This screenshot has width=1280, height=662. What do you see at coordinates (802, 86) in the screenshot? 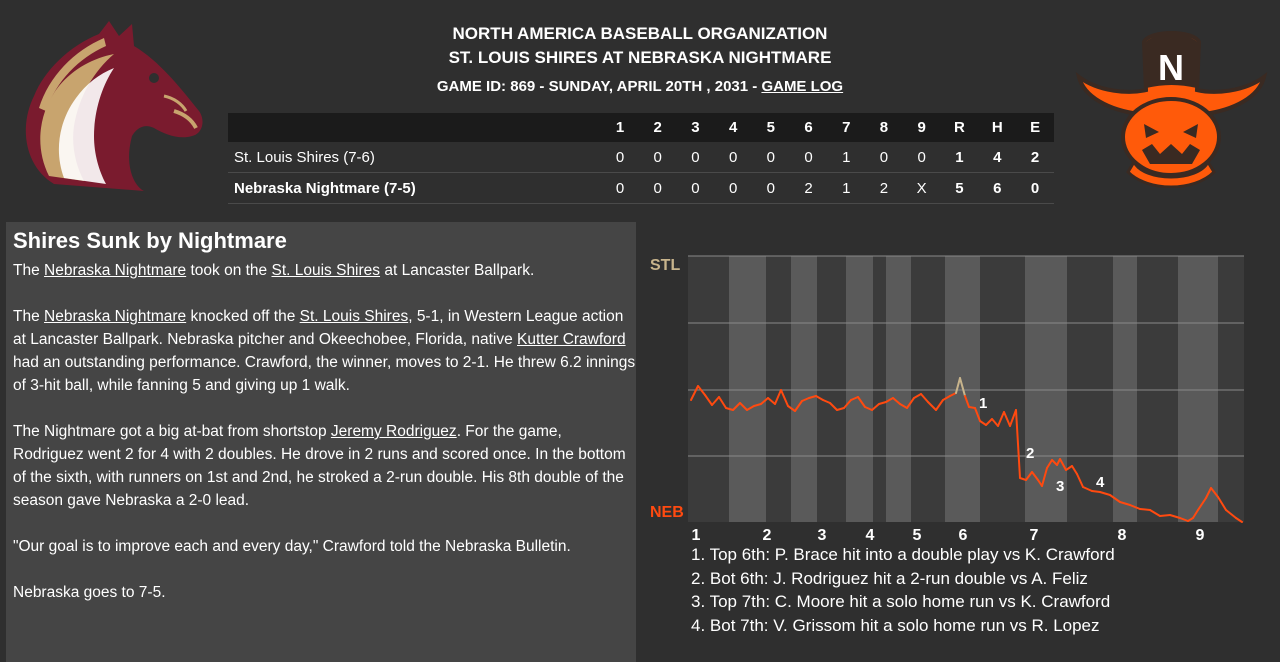
I see `game-log-link: GAME LOG` at bounding box center [802, 86].